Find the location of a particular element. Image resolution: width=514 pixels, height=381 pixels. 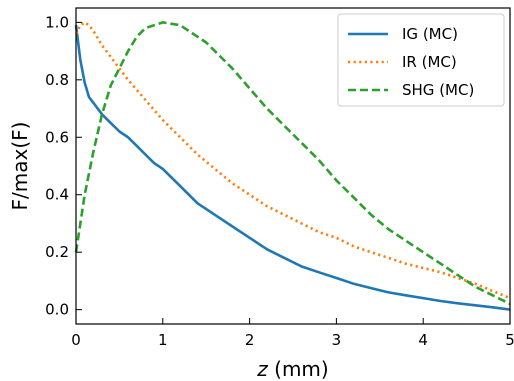

x-axis-label: z (mm) is located at coordinates (292, 369).